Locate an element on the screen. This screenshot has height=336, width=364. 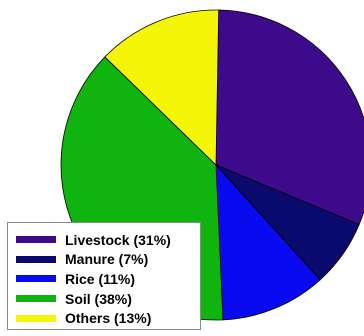
legend-label-others: Others (13%) is located at coordinates (108, 318).